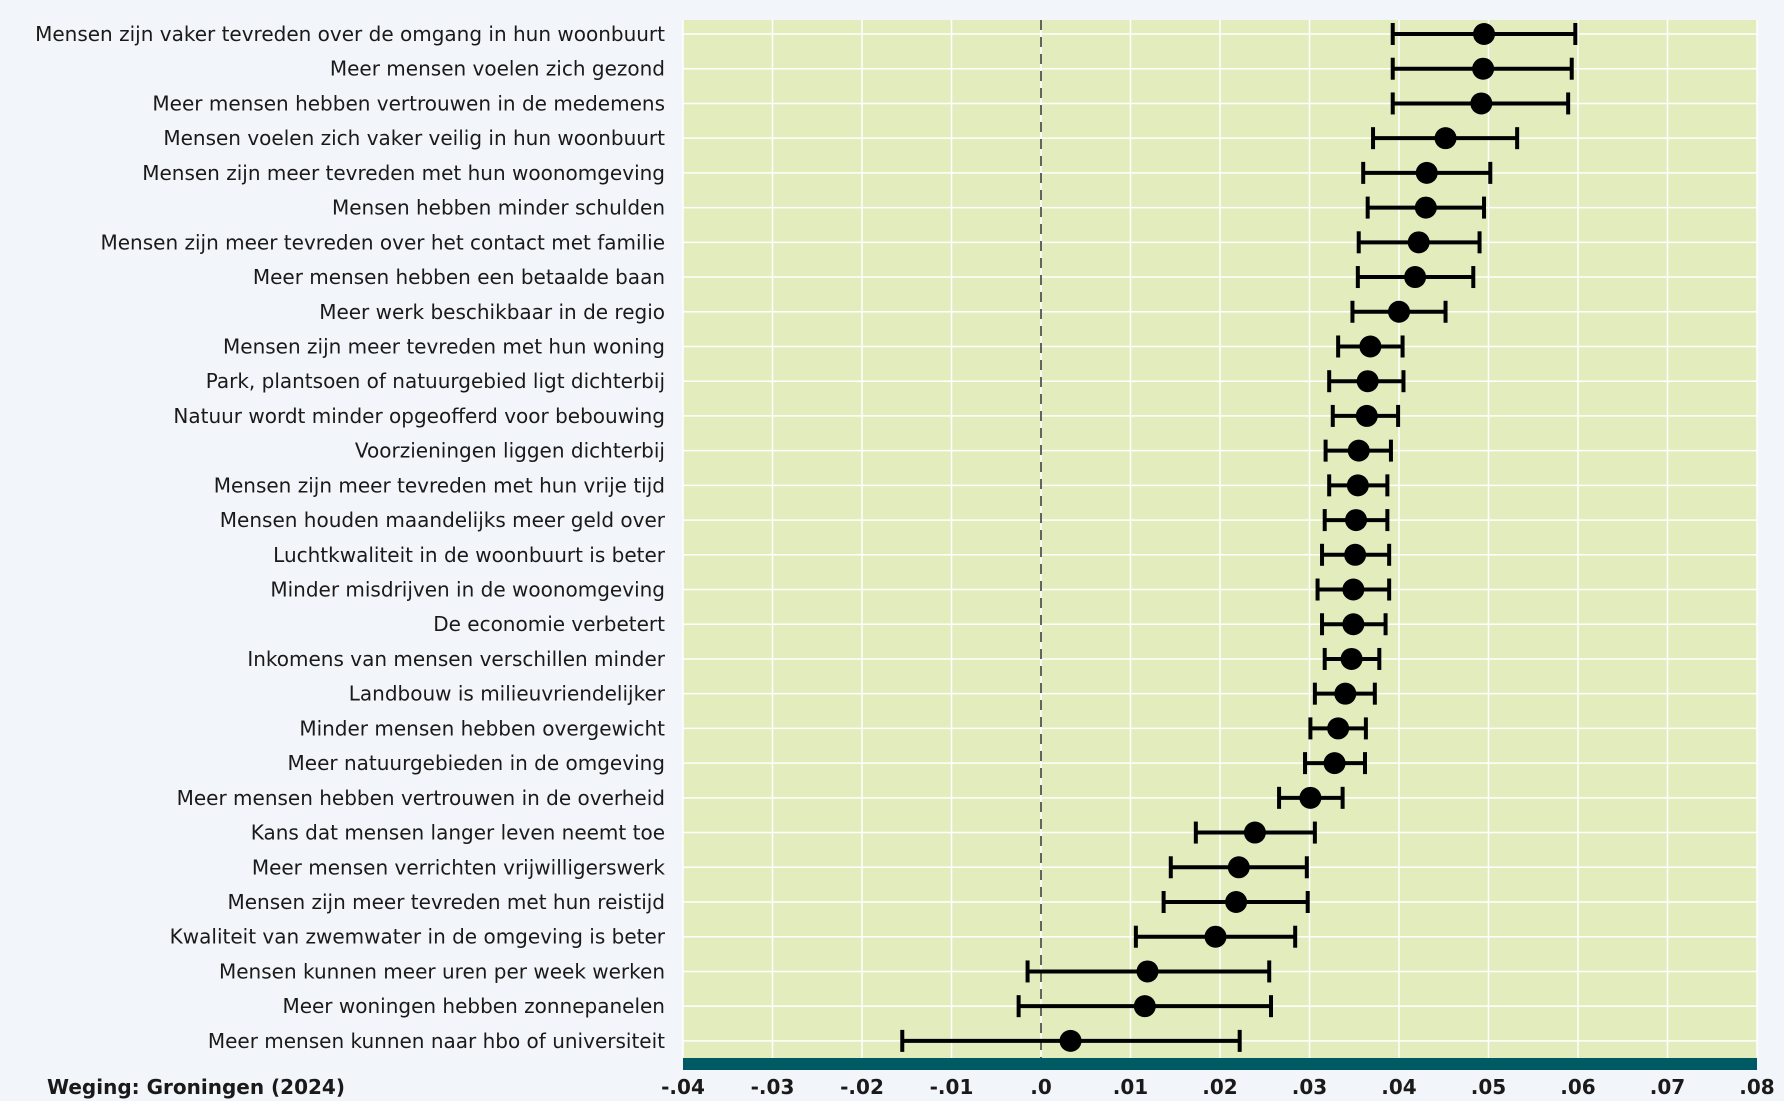 The width and height of the screenshot is (1784, 1105). Describe the element at coordinates (497, 69) in the screenshot. I see `category-label: Meer mensen voelen zich gezond` at that location.